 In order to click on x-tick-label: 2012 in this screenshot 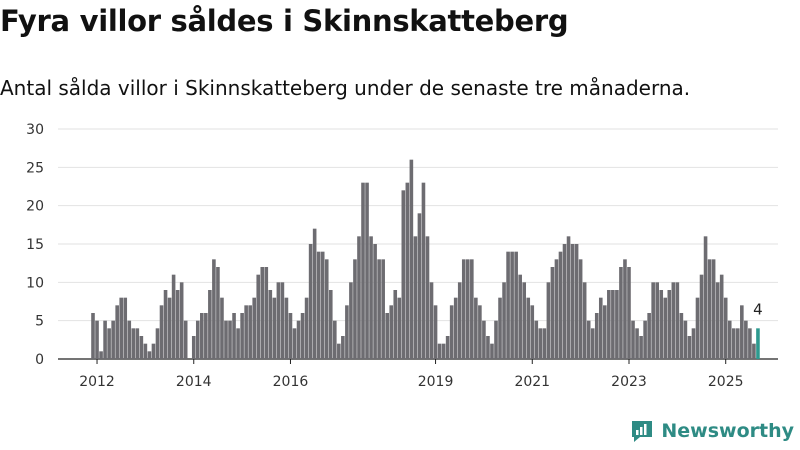, I will do `click(97, 382)`.